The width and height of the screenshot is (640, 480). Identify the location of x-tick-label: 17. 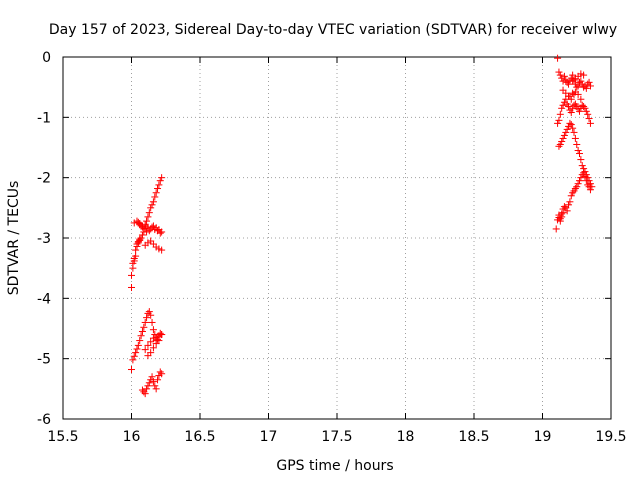
(269, 437).